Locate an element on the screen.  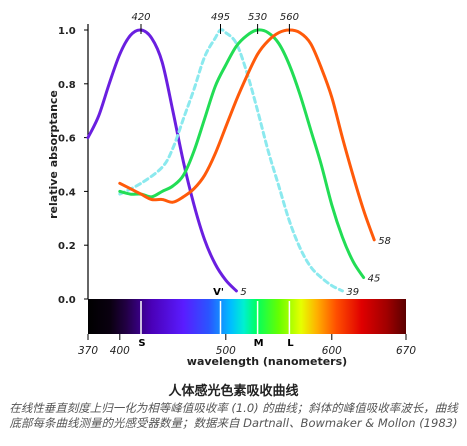
figure-caption-title: 人体感光色素吸收曲线 is located at coordinates (233, 391).